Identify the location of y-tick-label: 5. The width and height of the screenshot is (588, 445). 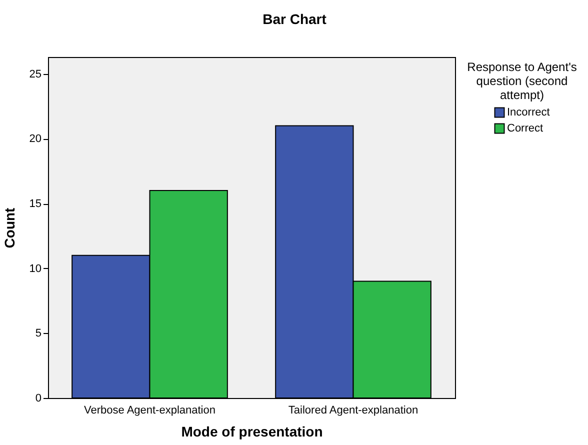
(38, 334).